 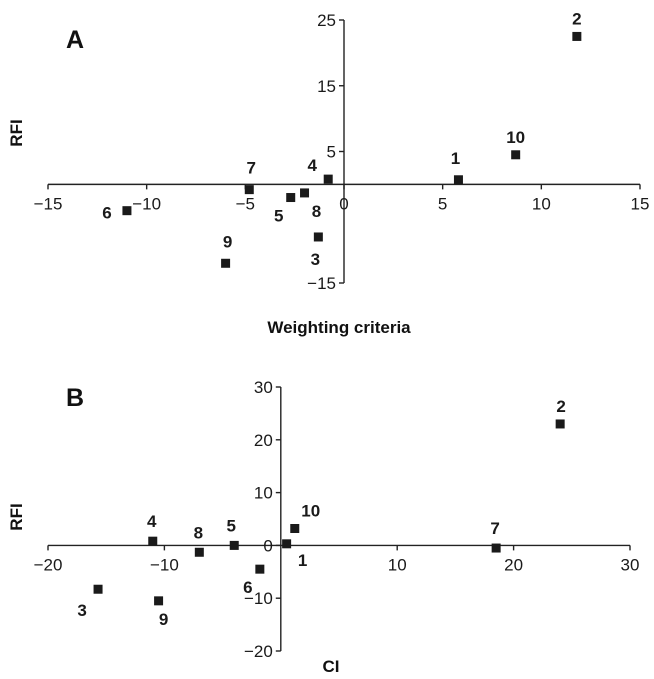 I want to click on panel-a-y-axis-label: RFI, so click(x=16, y=132).